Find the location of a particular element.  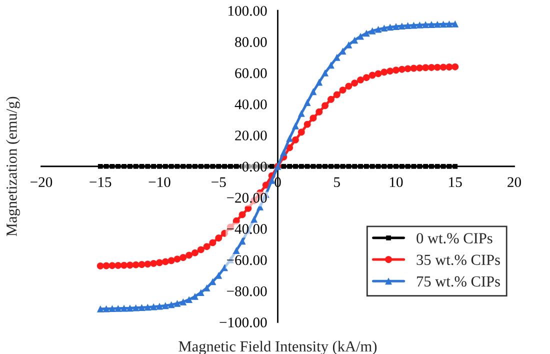

y-tick-label: 60.00 is located at coordinates (251, 73).